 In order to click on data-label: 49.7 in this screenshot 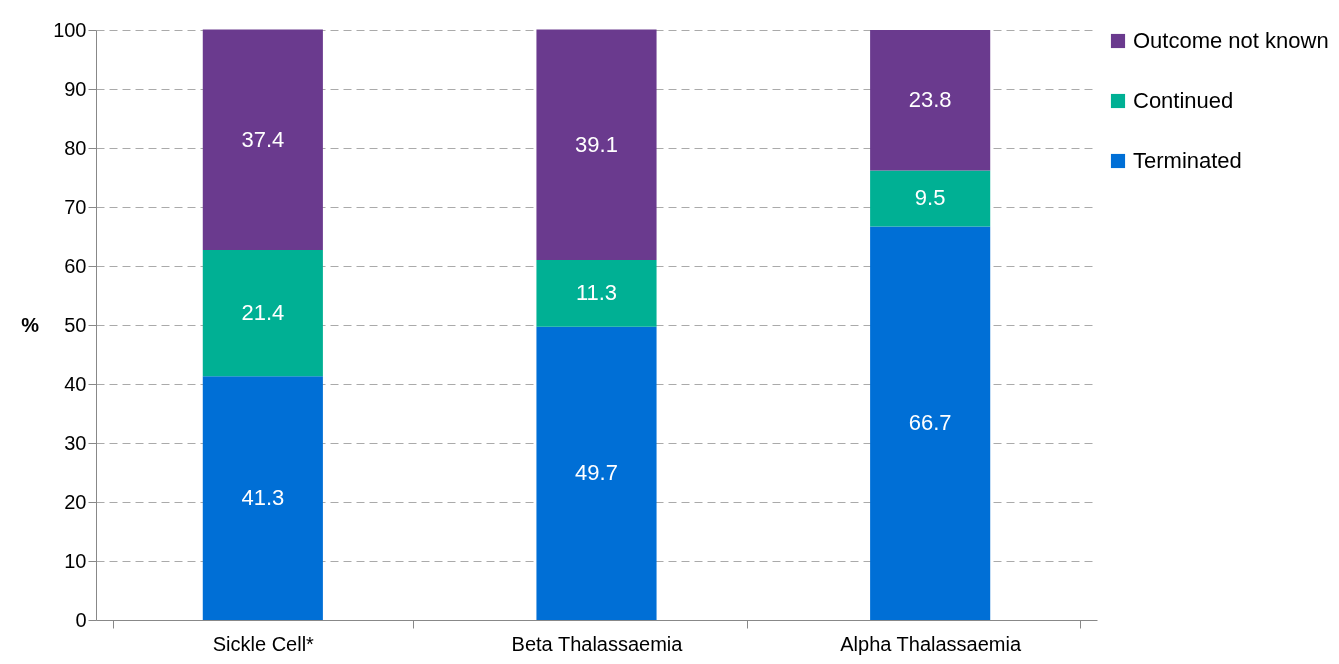, I will do `click(596, 473)`.